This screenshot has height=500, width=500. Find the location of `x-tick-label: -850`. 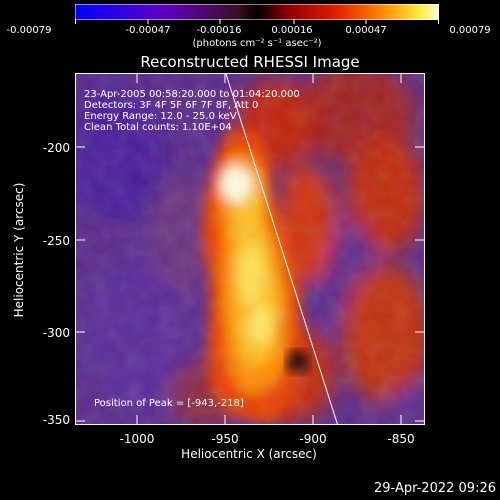

x-tick-label: -850 is located at coordinates (401, 439).